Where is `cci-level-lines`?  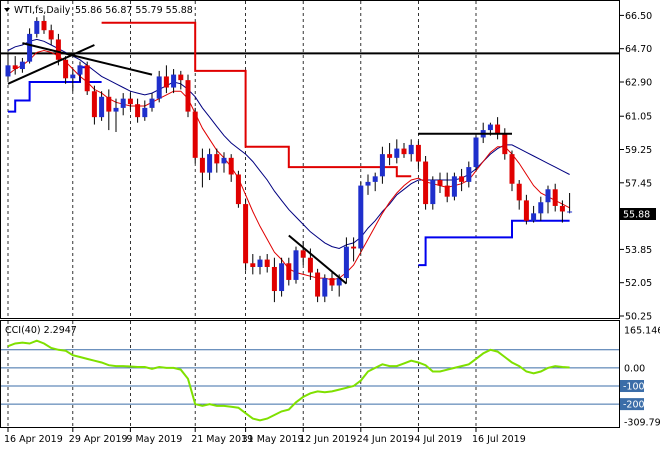 cci-level-lines is located at coordinates (310, 377).